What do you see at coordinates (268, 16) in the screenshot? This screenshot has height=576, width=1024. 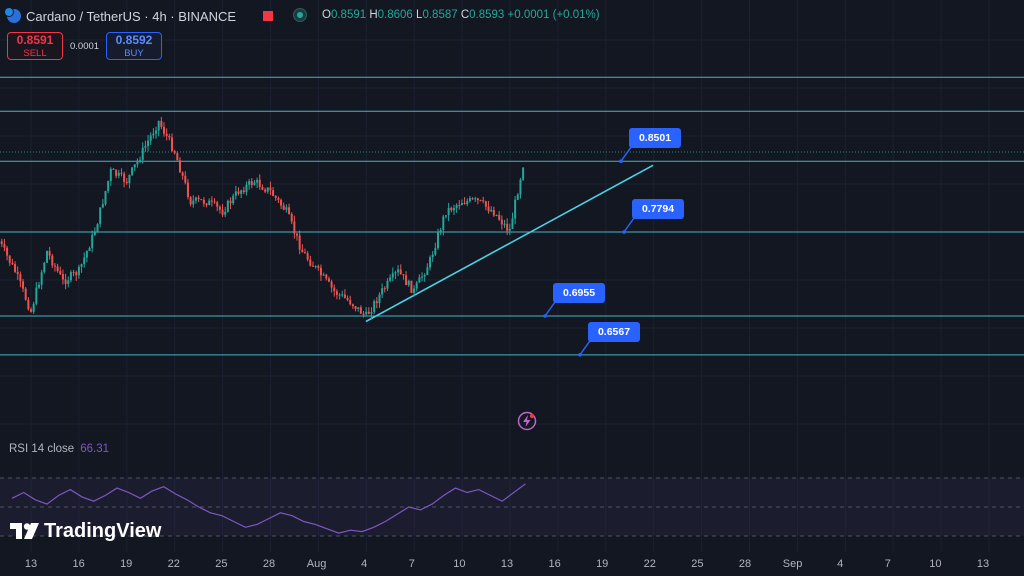 I see `market-status-flag-icon` at bounding box center [268, 16].